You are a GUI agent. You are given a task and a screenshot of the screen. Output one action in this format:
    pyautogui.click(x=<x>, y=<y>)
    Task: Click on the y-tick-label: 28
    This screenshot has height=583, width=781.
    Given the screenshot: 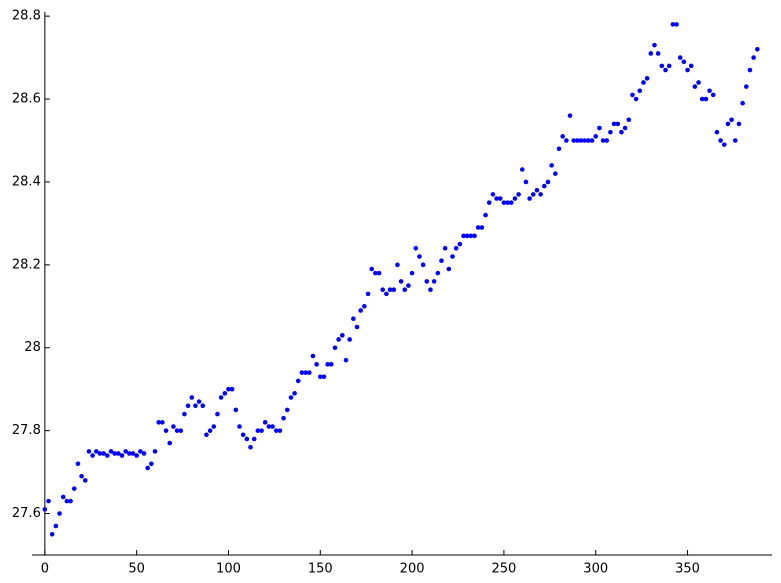 What is the action you would take?
    pyautogui.click(x=32, y=347)
    